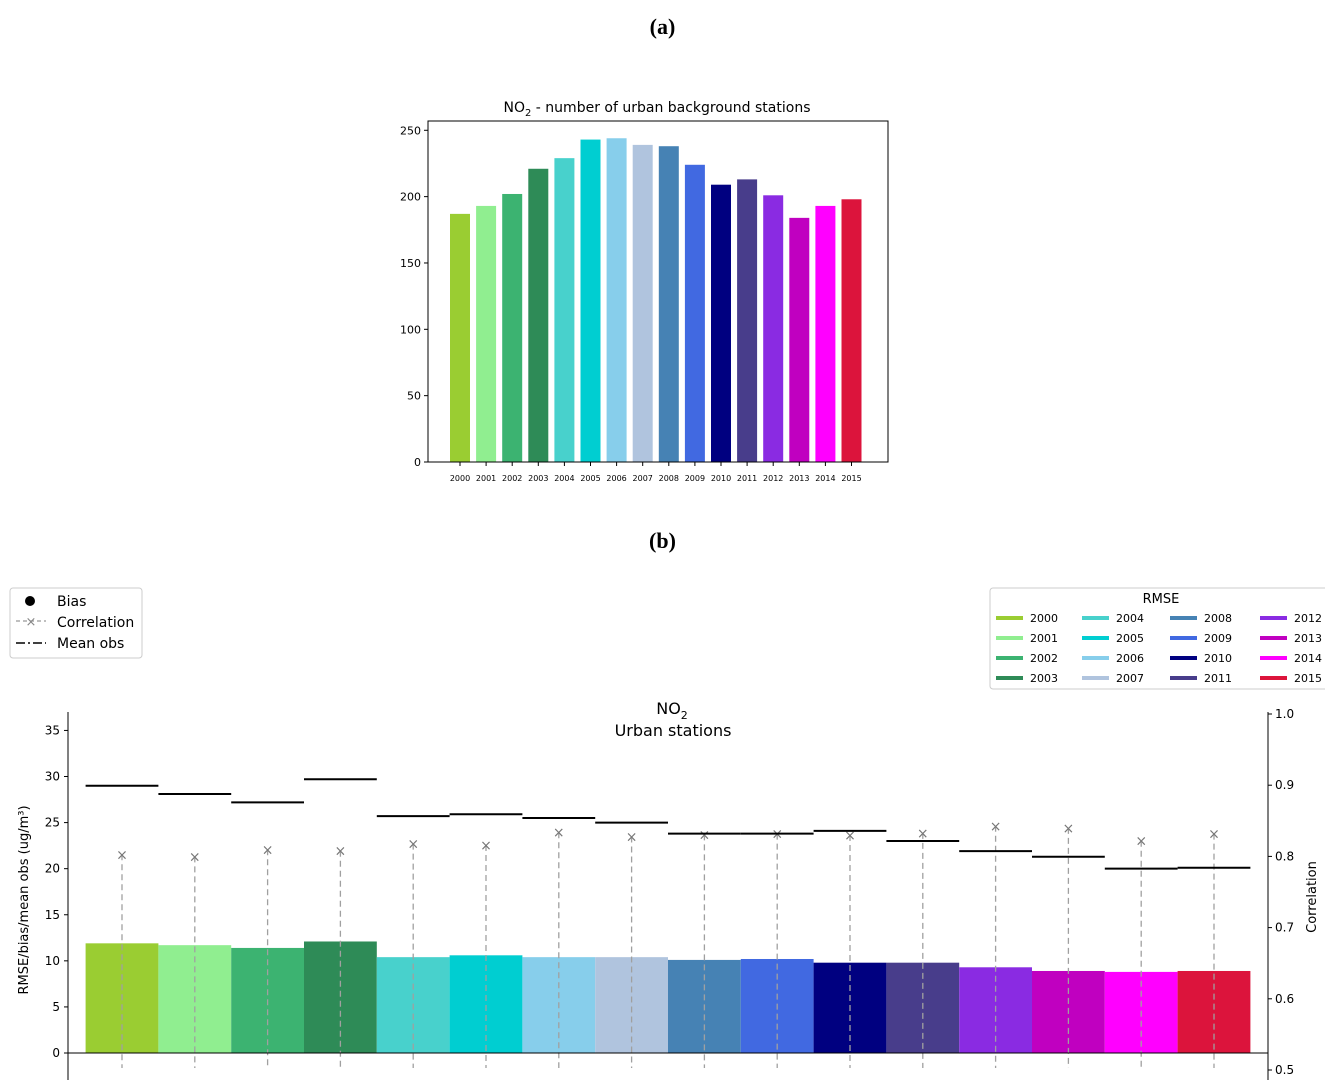  What do you see at coordinates (417, 462) in the screenshot?
I see `chart-a-ytick-label: 0` at bounding box center [417, 462].